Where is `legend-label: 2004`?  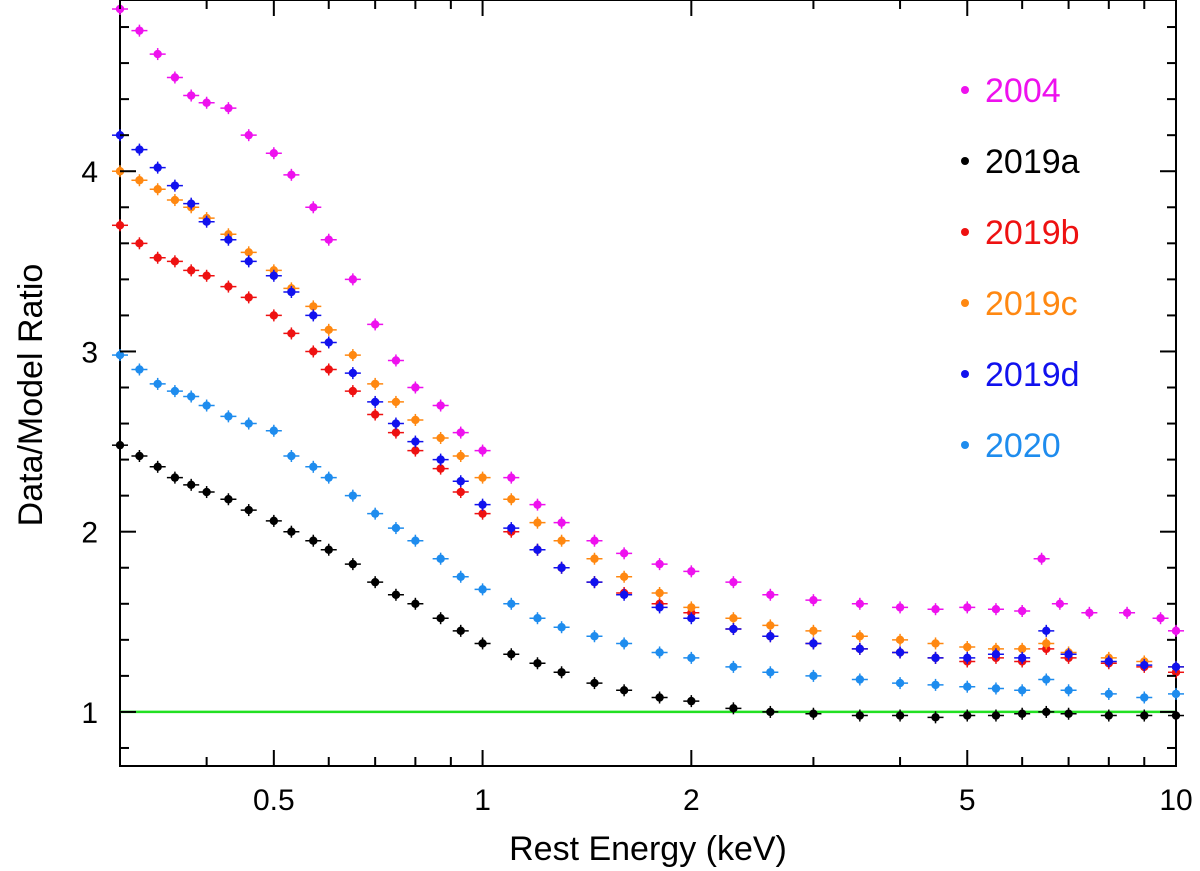
legend-label: 2004 is located at coordinates (1023, 91).